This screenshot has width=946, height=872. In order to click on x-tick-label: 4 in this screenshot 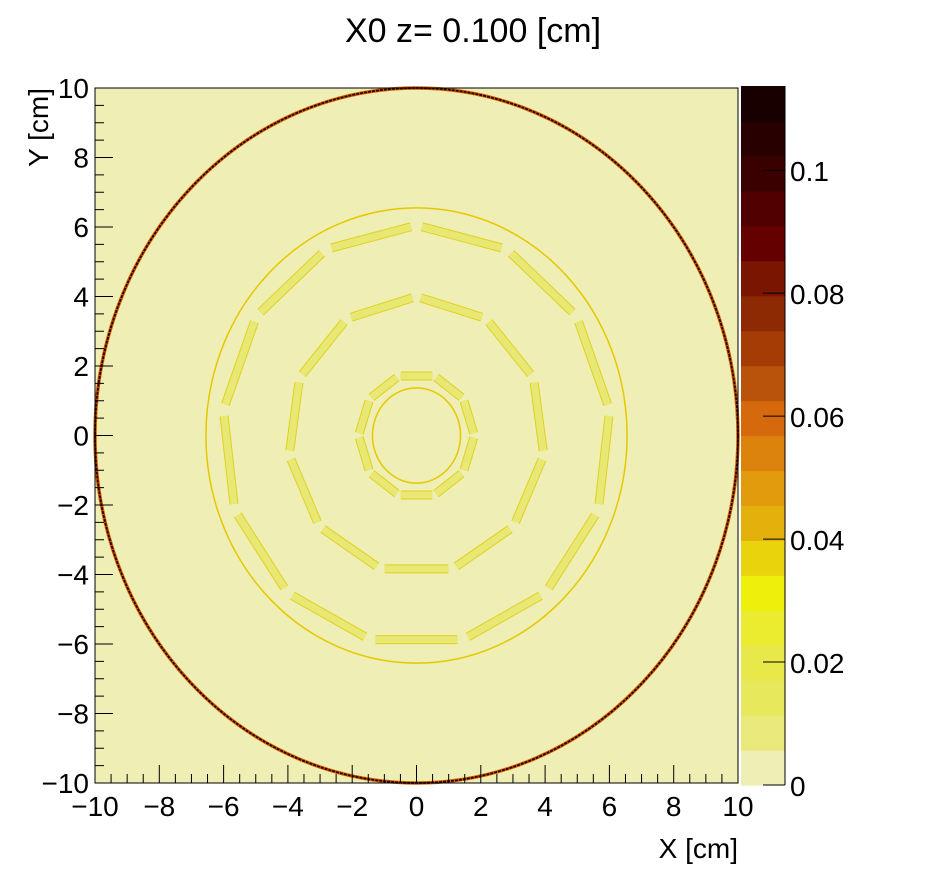, I will do `click(545, 806)`.